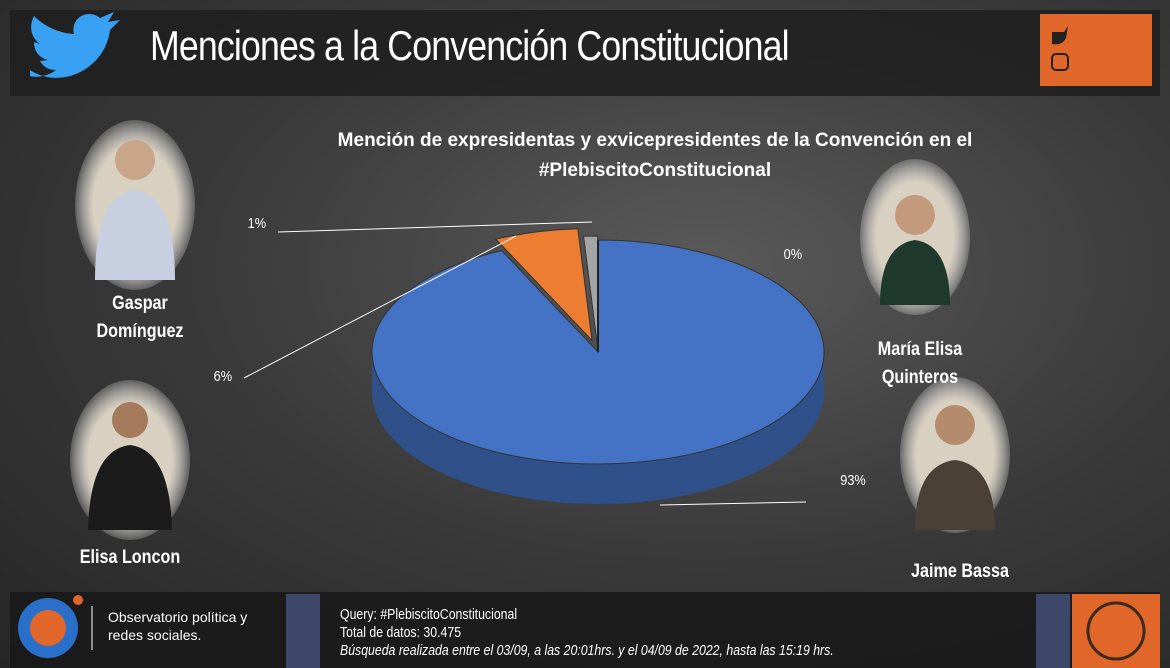 The height and width of the screenshot is (668, 1170). What do you see at coordinates (75, 45) in the screenshot?
I see `twitter-logo` at bounding box center [75, 45].